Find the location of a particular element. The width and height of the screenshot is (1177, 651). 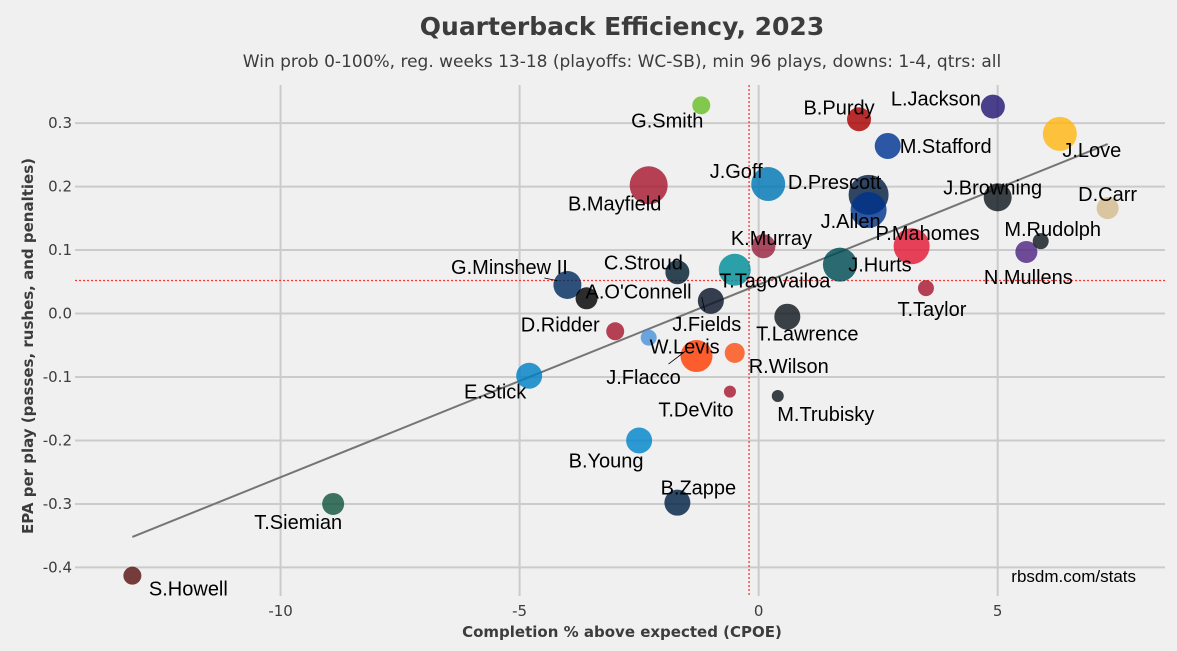

point-b-zappe is located at coordinates (677, 502).